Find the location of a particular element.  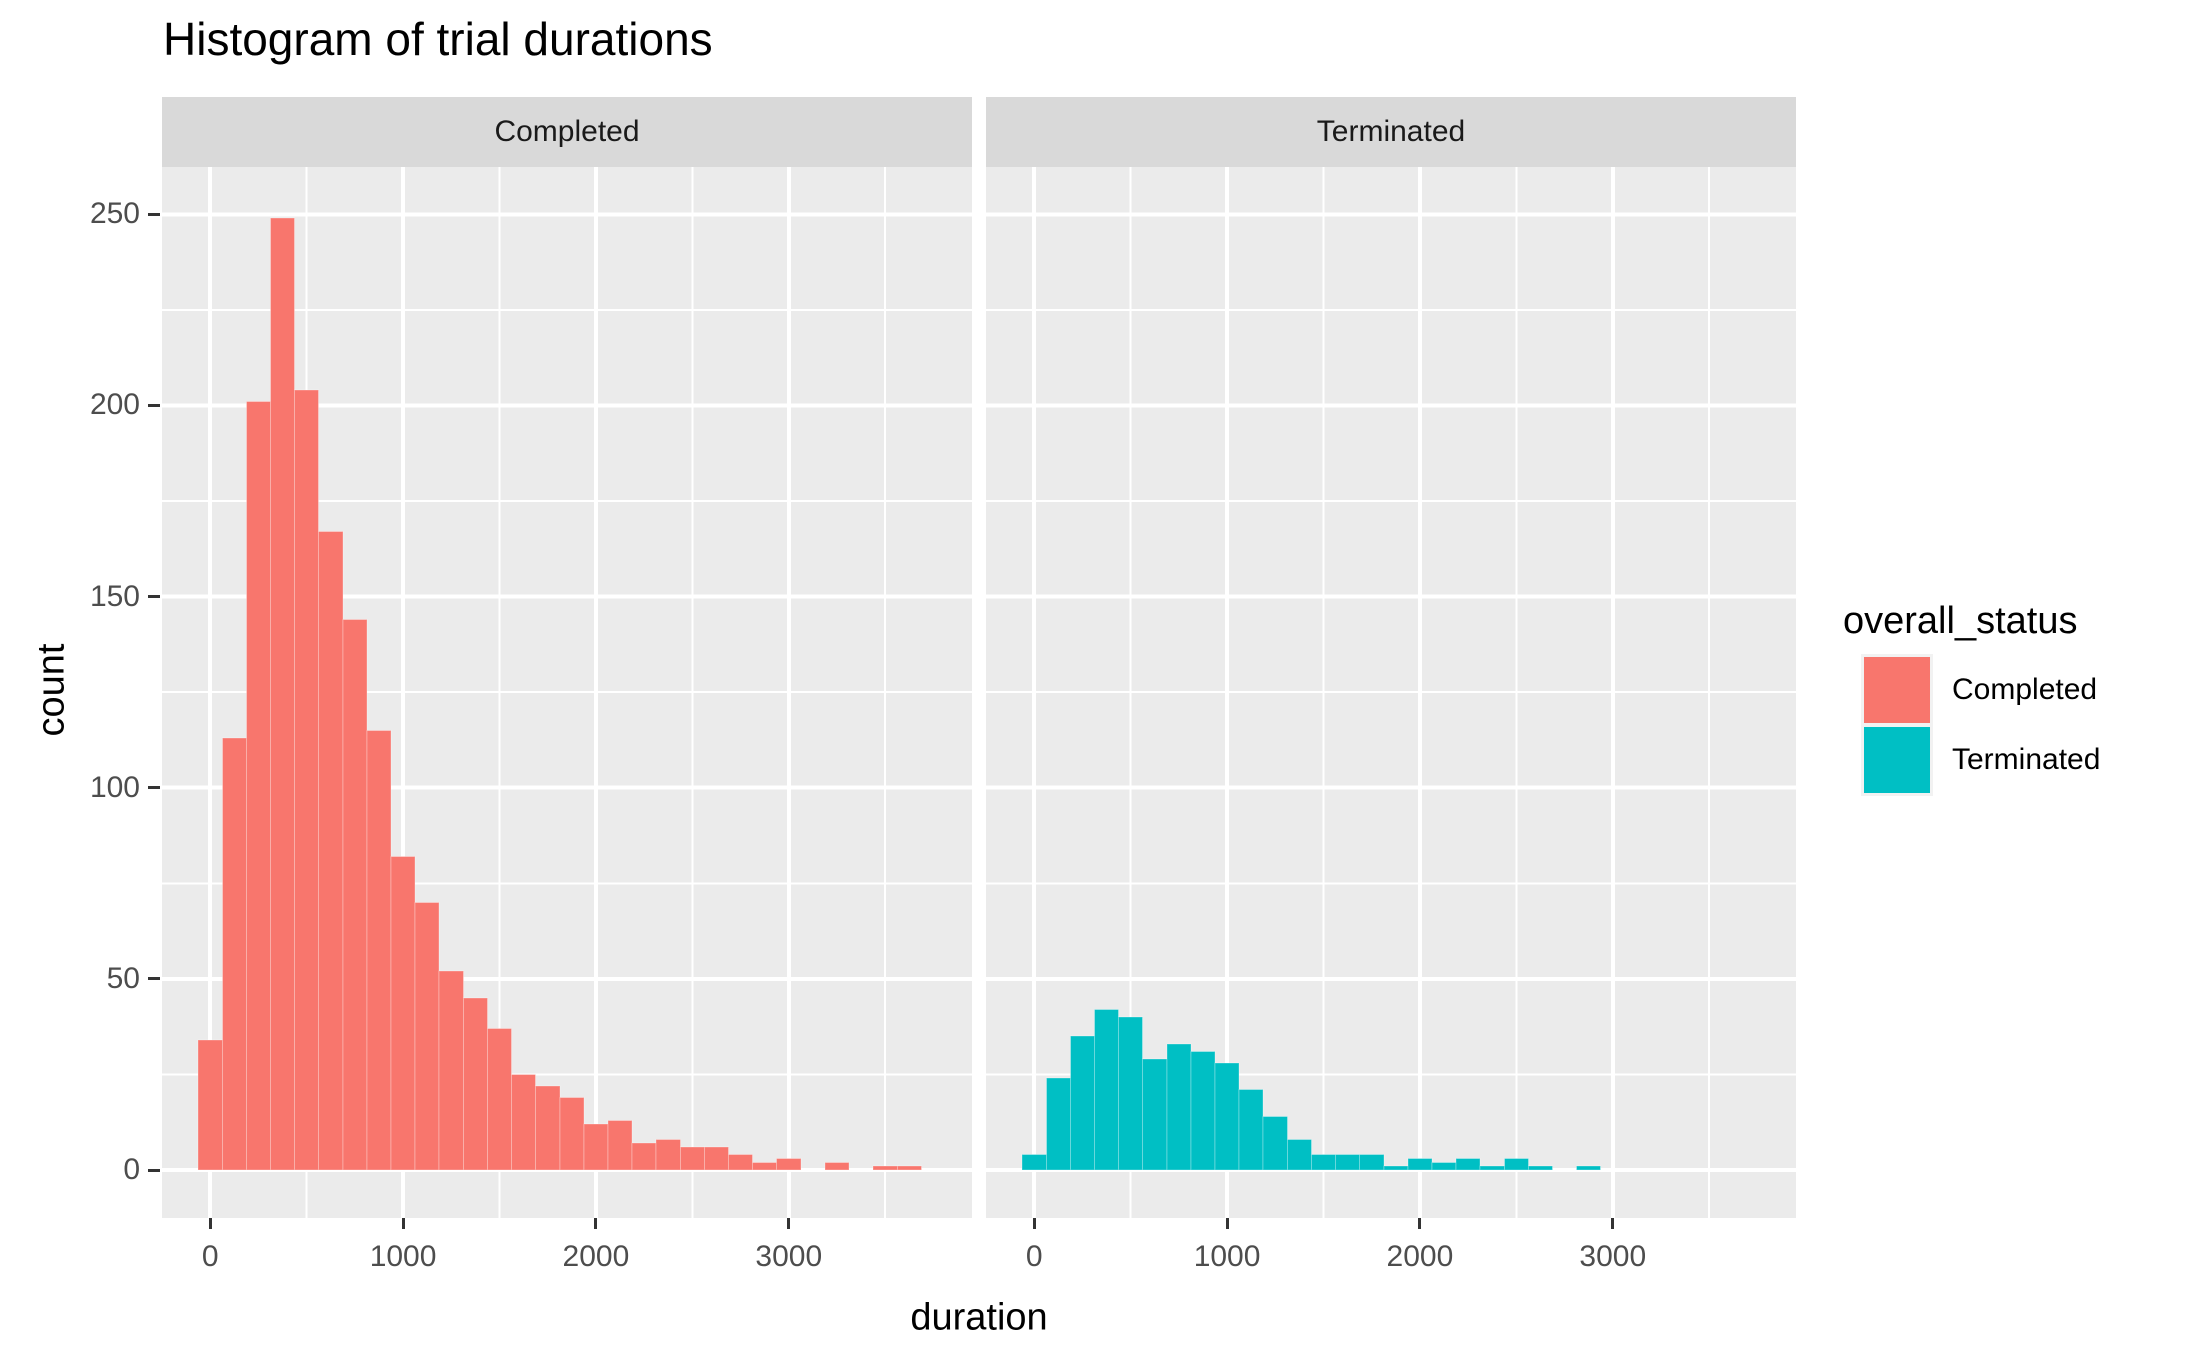

y-tick-label: 150 is located at coordinates (114, 596).